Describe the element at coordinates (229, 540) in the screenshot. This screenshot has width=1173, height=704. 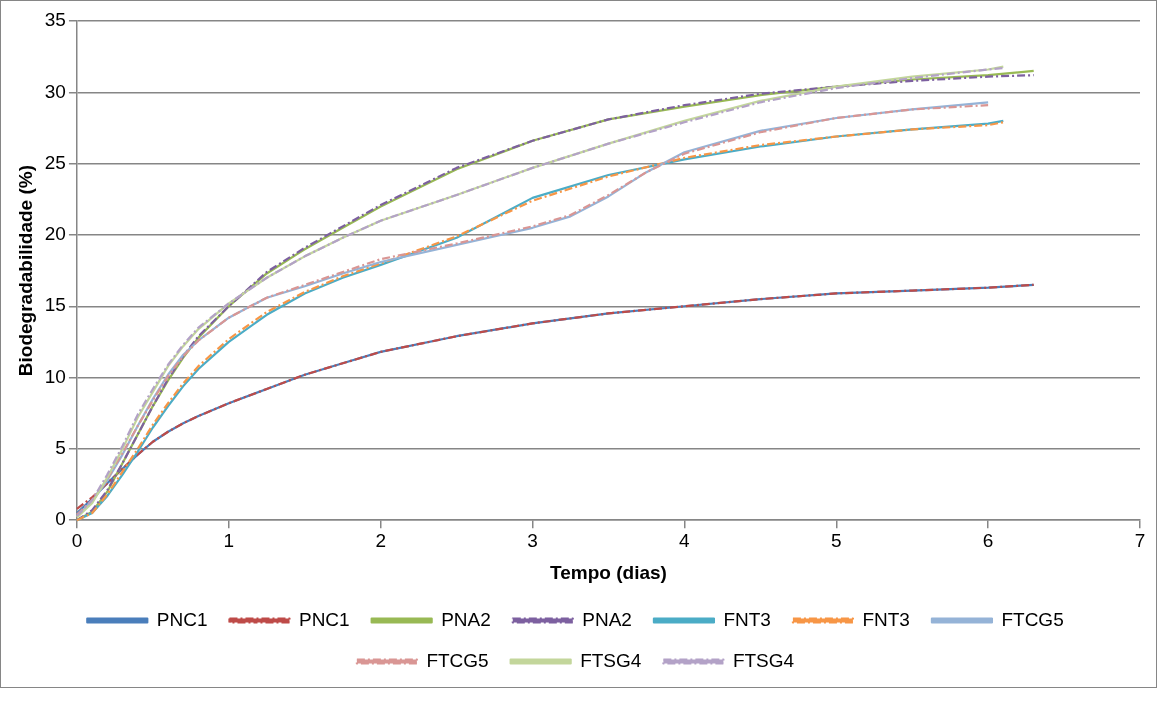
I see `x-tick-label: 1` at that location.